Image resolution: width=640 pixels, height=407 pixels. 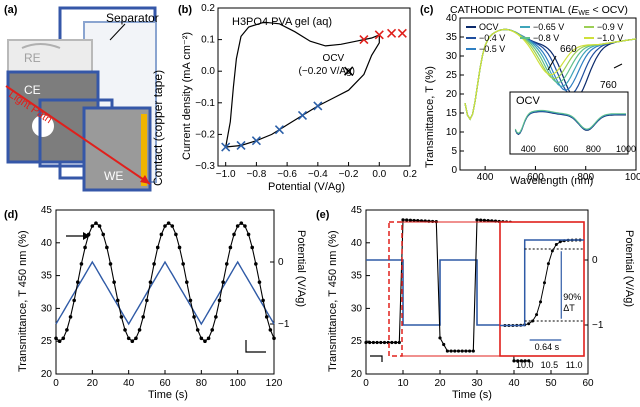 I want to click on legend-label: −0.9 V, so click(x=610, y=27).